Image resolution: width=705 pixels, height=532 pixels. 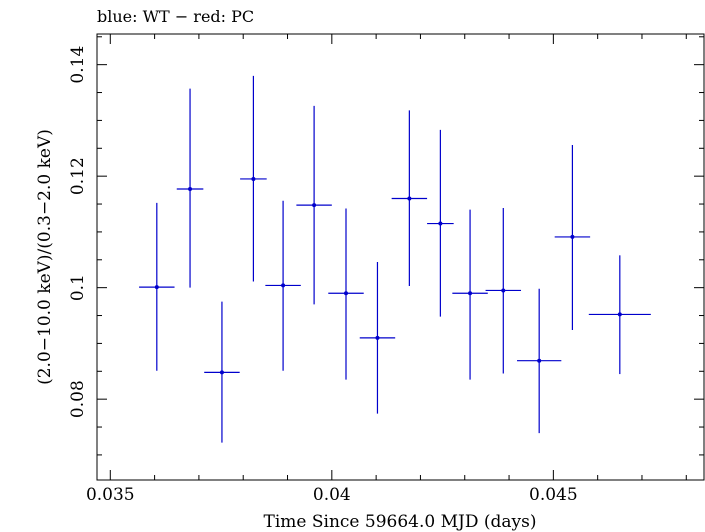 I want to click on y-tick-label: 0.1, so click(x=78, y=287).